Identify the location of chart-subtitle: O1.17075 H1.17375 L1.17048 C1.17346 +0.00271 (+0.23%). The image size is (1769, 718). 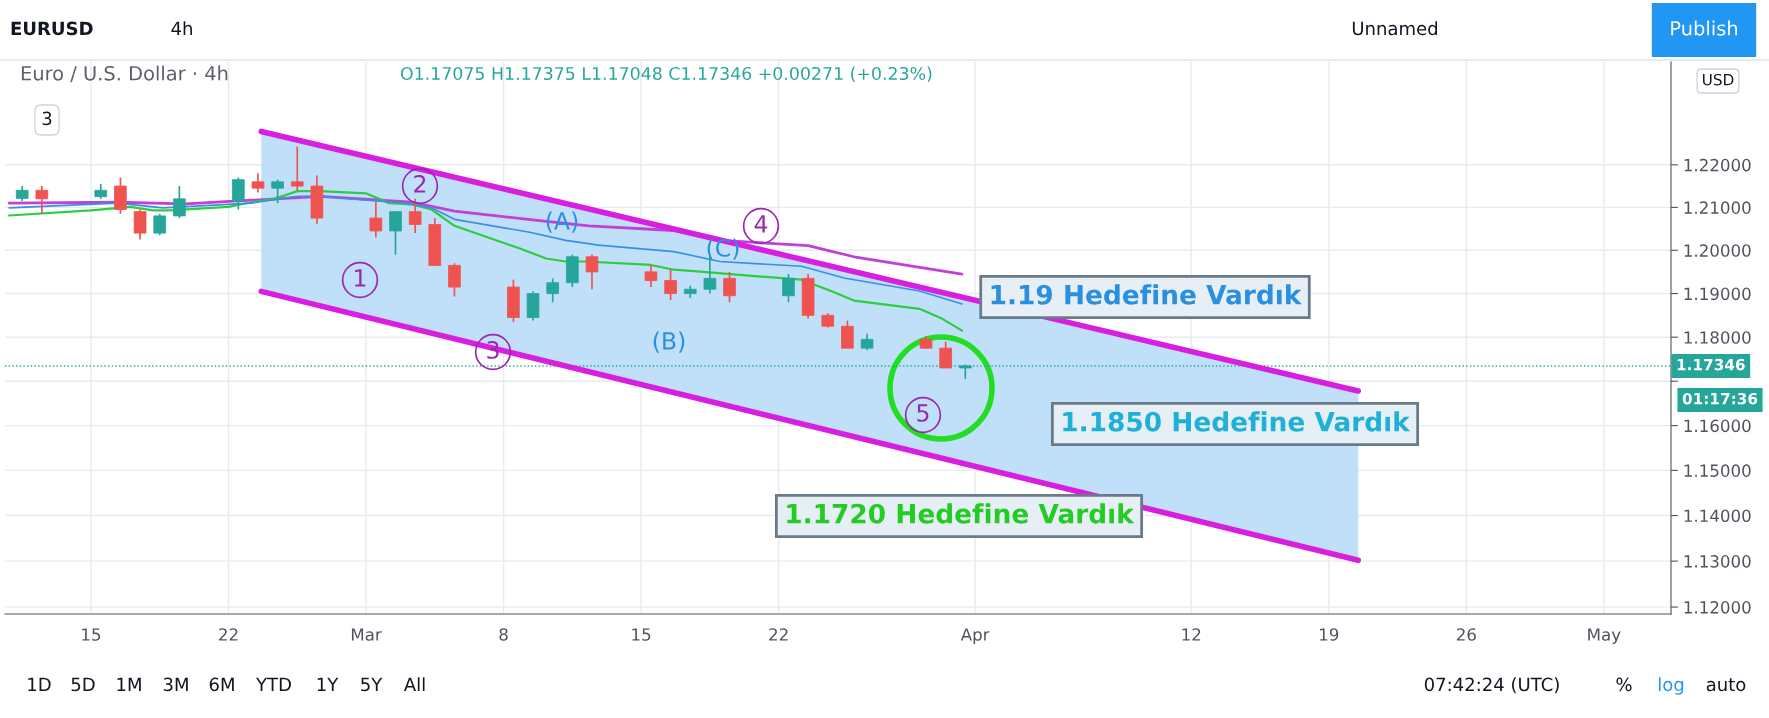
(666, 74).